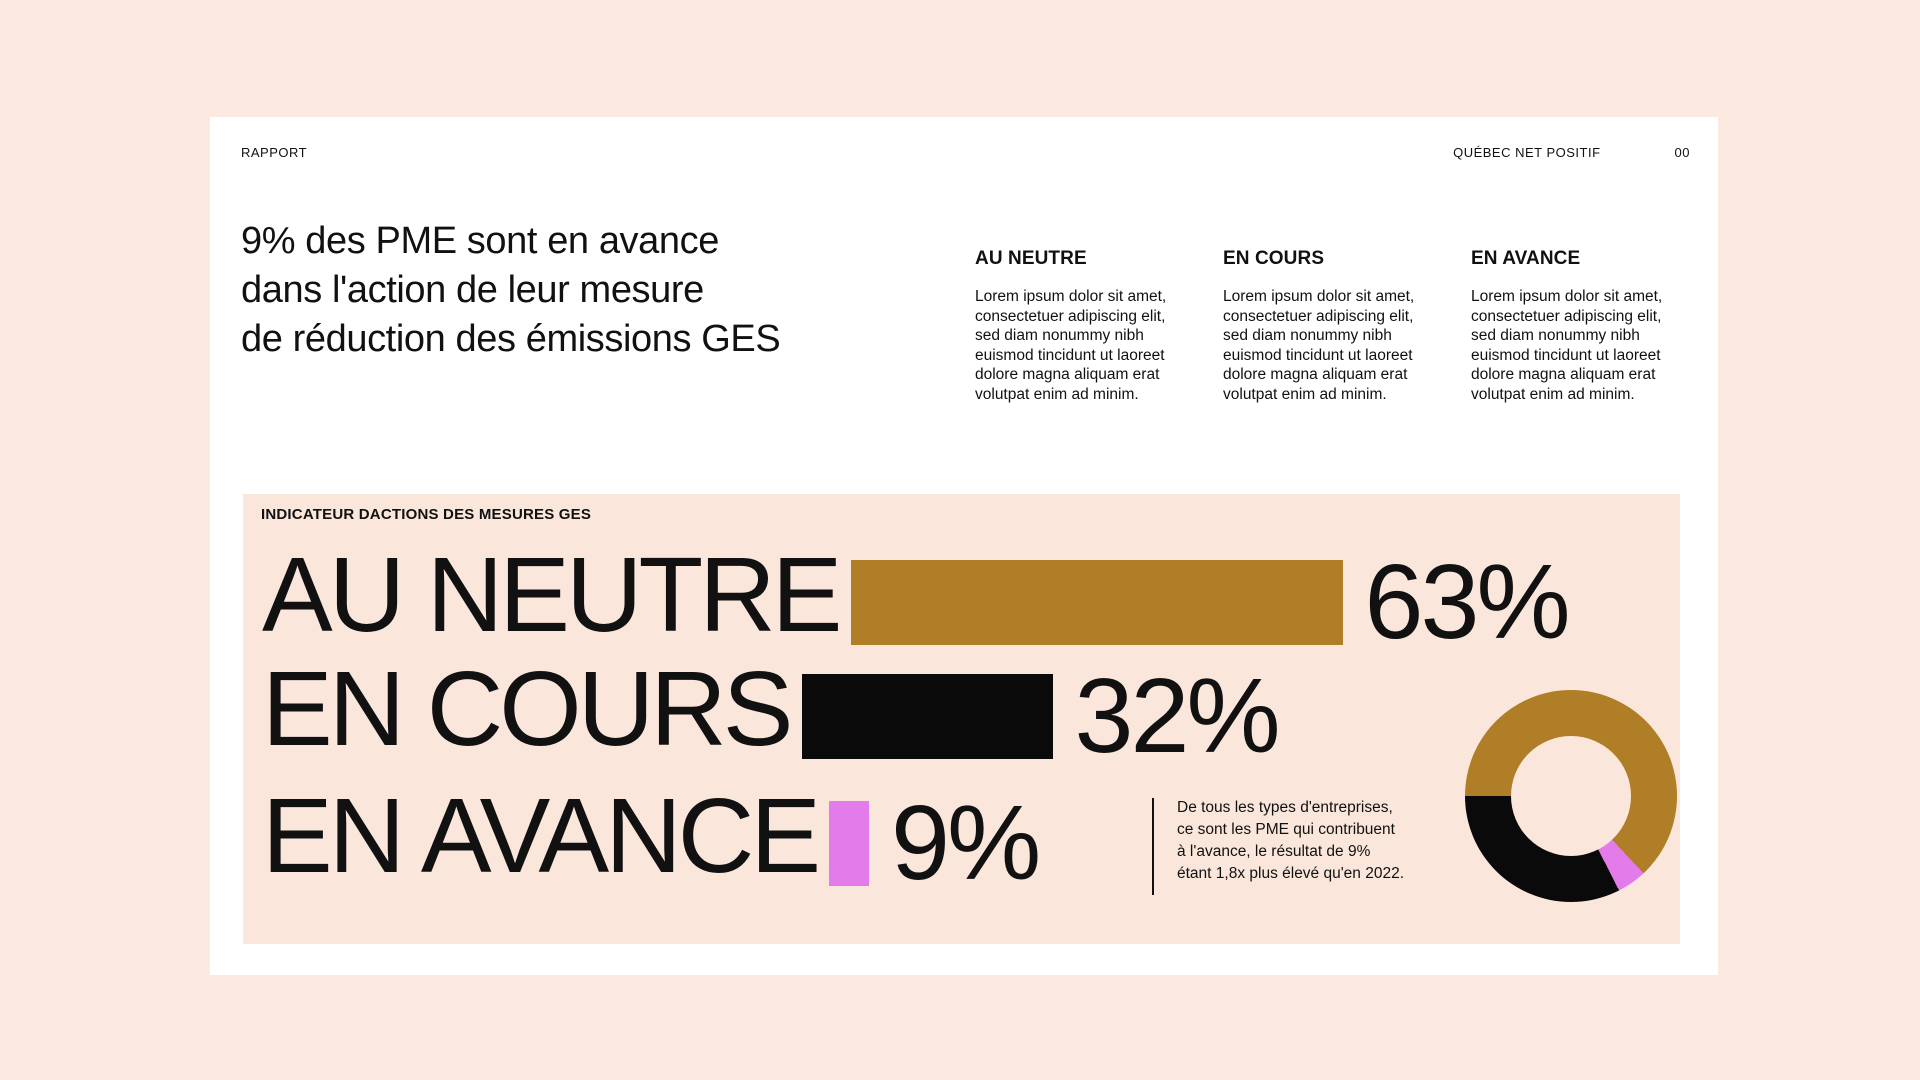 The image size is (1920, 1080). Describe the element at coordinates (1527, 152) in the screenshot. I see `brand-label: QUÉBEC NET POSITIF` at that location.